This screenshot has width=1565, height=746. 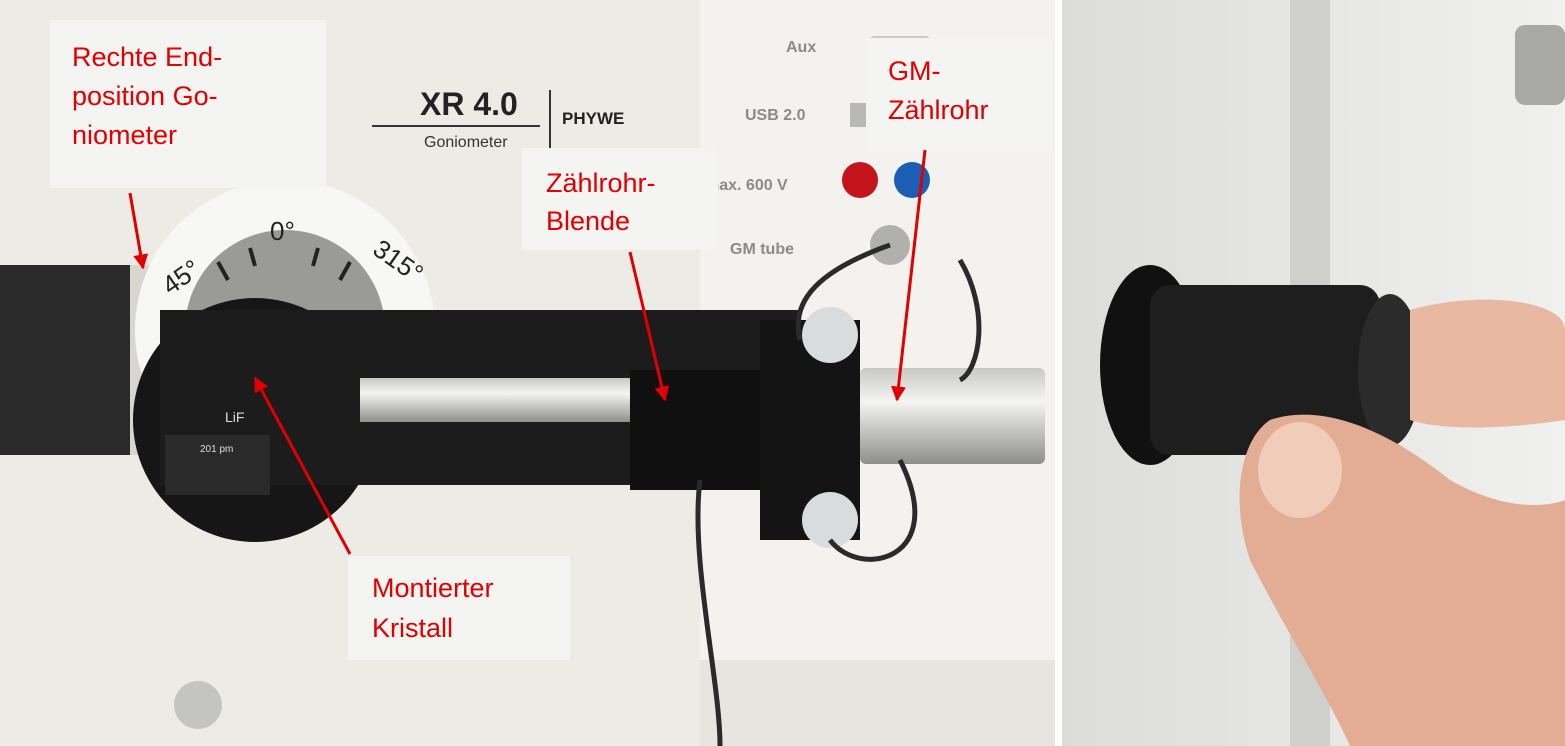 I want to click on annotation-text: position Go-, so click(x=145, y=96).